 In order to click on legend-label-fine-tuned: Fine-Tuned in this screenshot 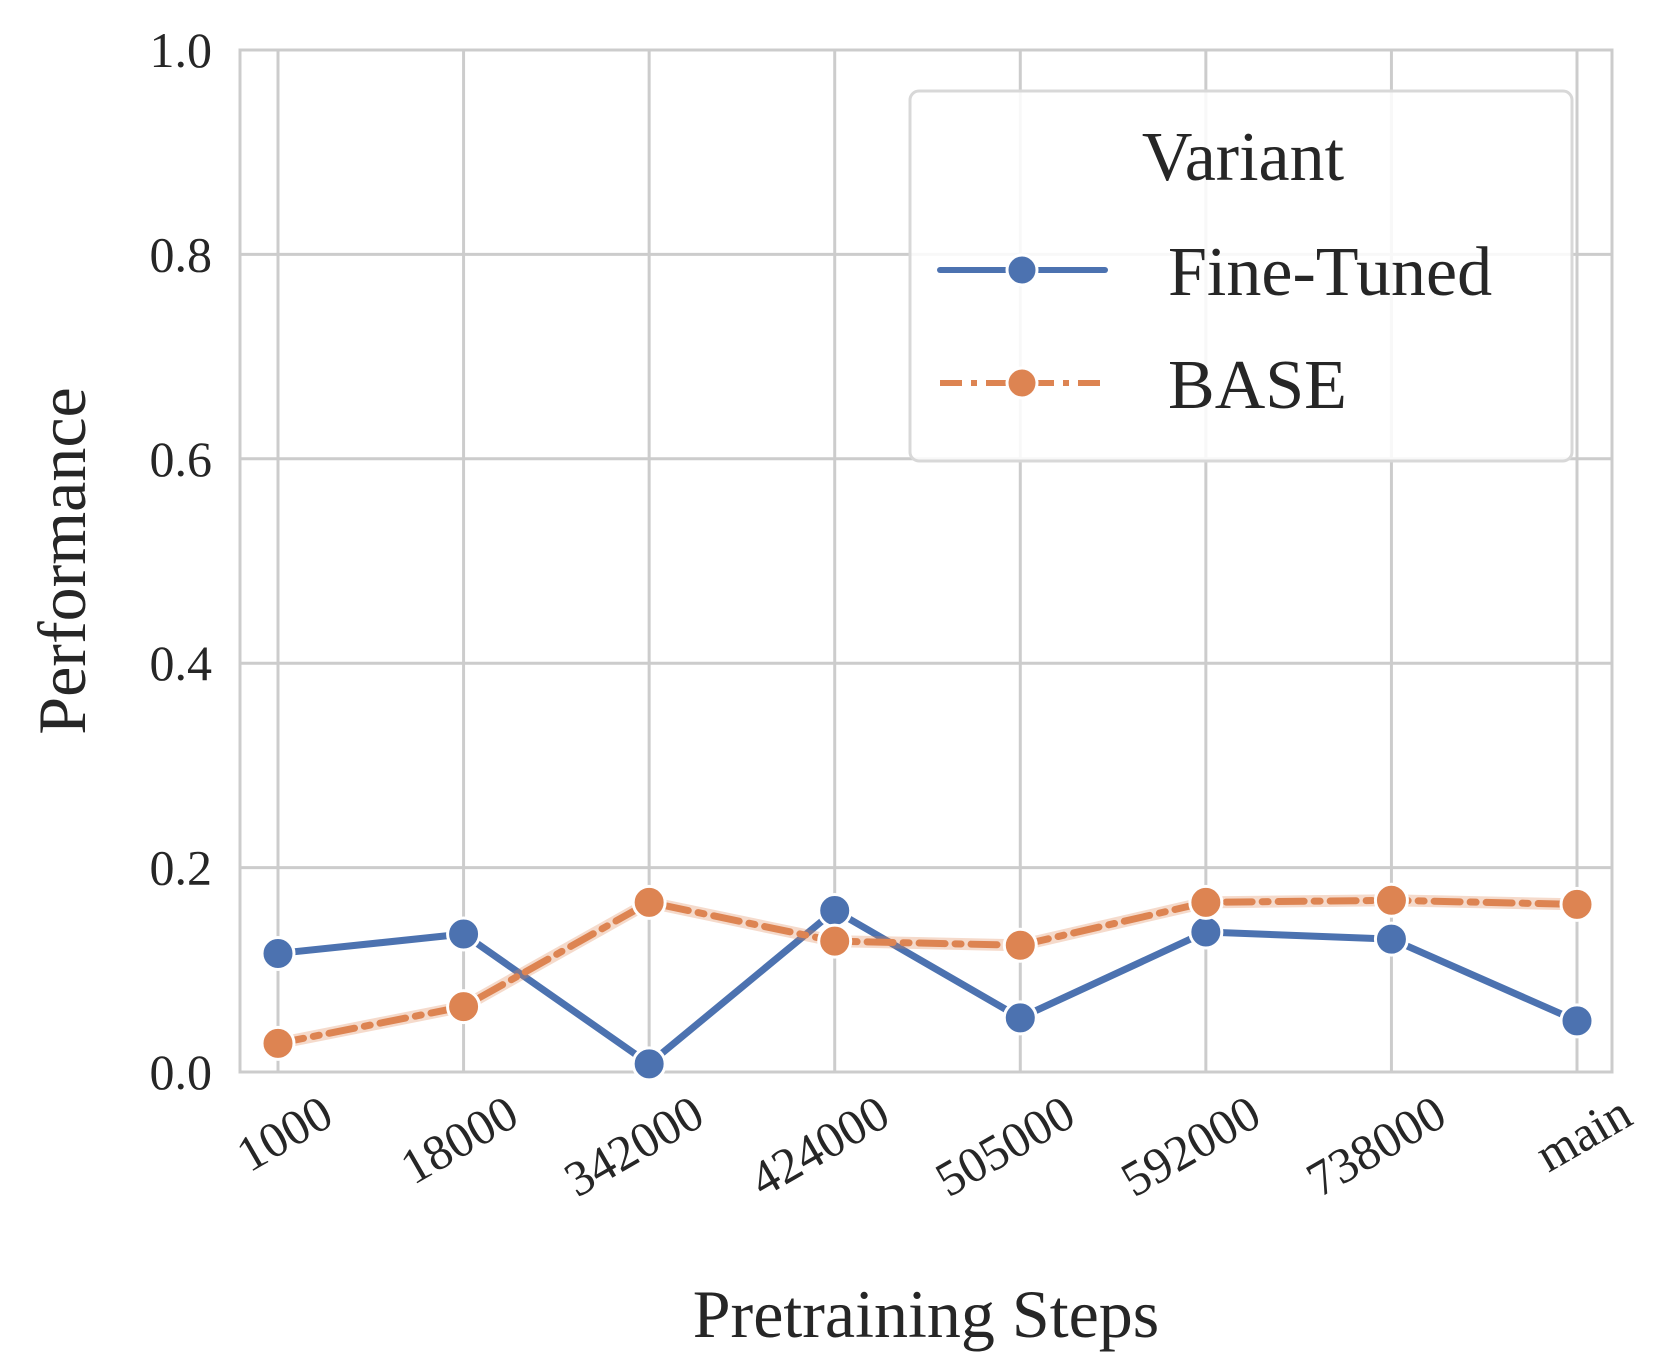, I will do `click(1330, 272)`.